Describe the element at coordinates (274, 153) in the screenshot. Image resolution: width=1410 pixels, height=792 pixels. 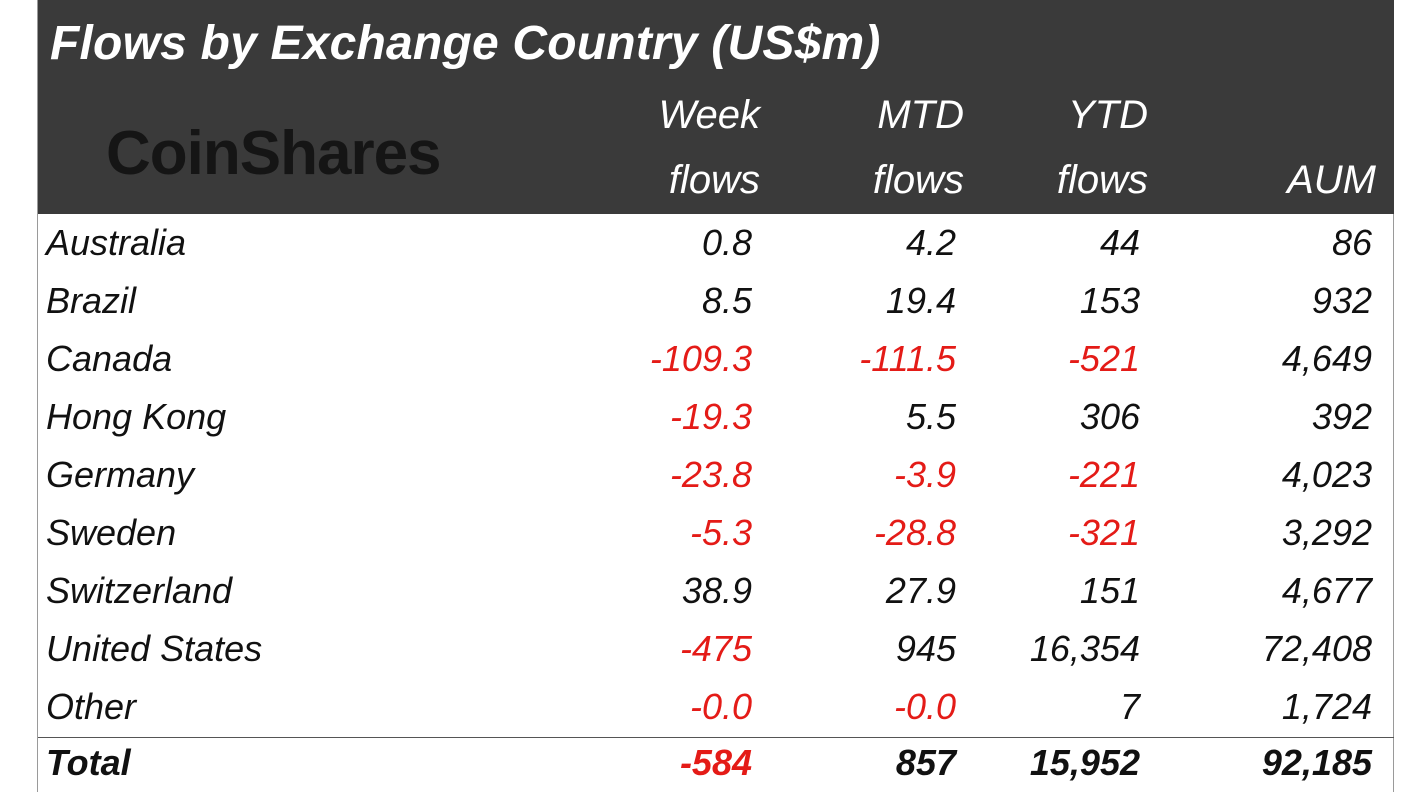
I see `coinshares-logo: CoinShares` at that location.